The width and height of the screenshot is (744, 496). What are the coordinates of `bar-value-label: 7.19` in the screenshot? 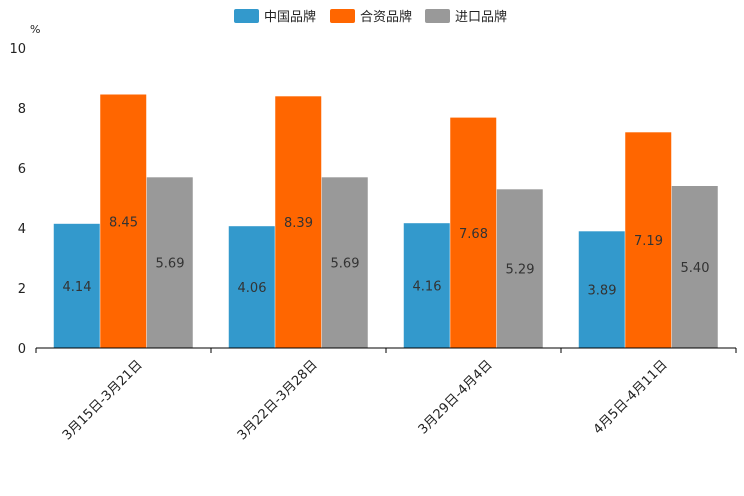 It's located at (648, 241).